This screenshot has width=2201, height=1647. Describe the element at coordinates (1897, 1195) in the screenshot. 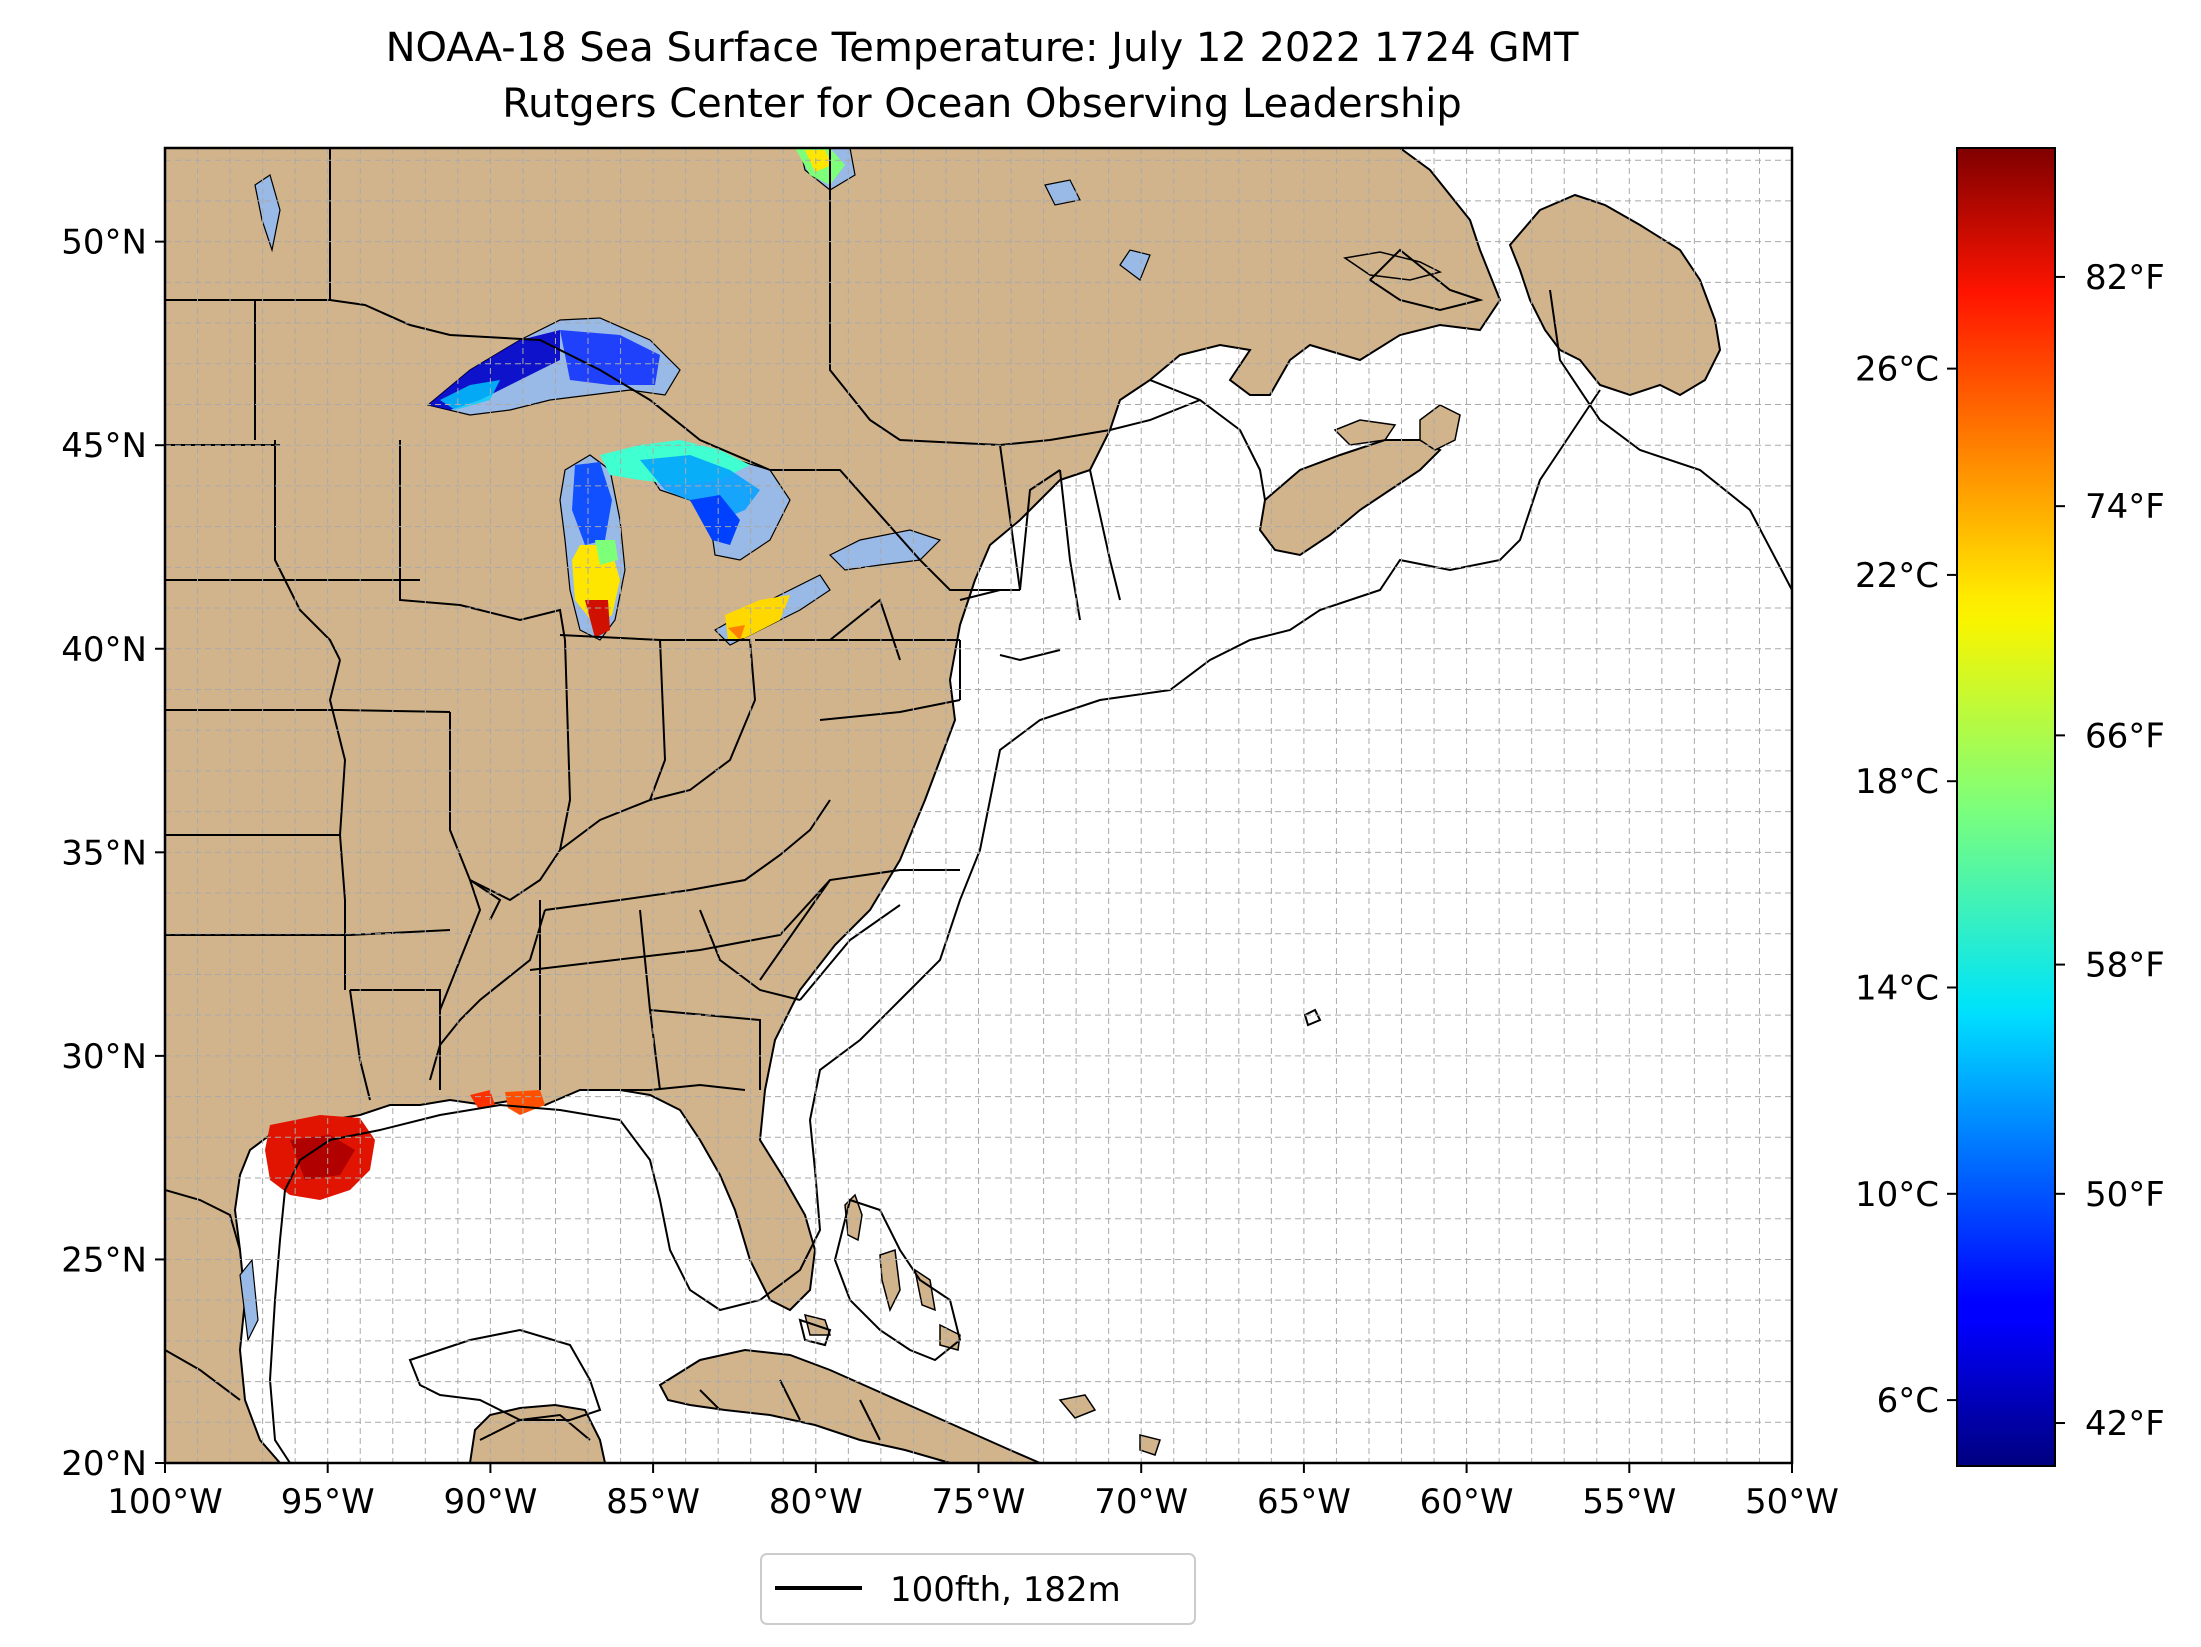

I see `celsius-tick-label: 10°C` at that location.